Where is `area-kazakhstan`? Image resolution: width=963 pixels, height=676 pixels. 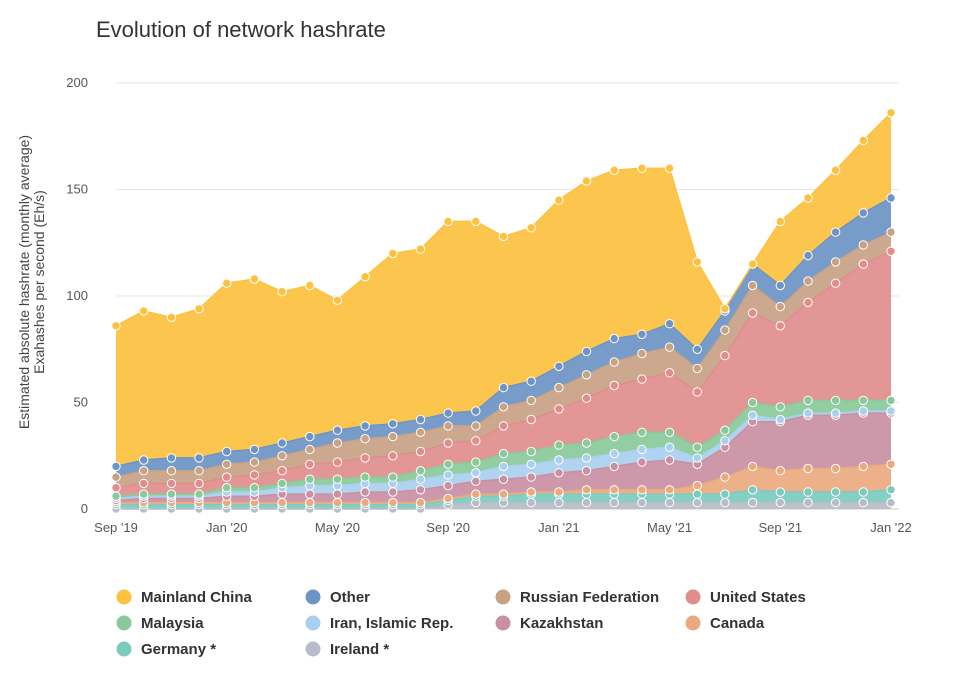 area-kazakhstan is located at coordinates (503, 458).